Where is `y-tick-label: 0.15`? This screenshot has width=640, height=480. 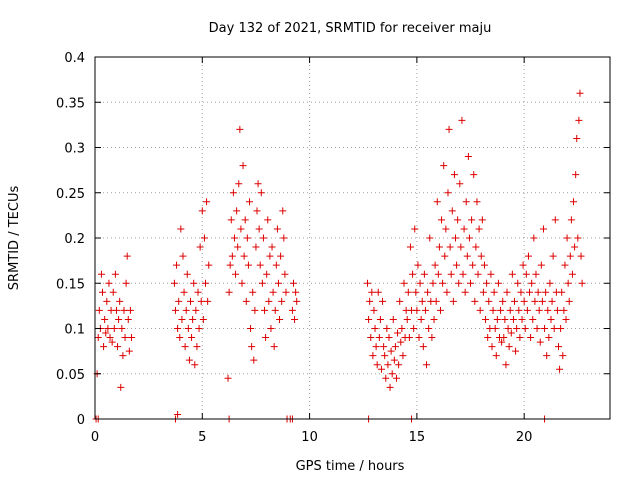
y-tick-label: 0.15 is located at coordinates (70, 284).